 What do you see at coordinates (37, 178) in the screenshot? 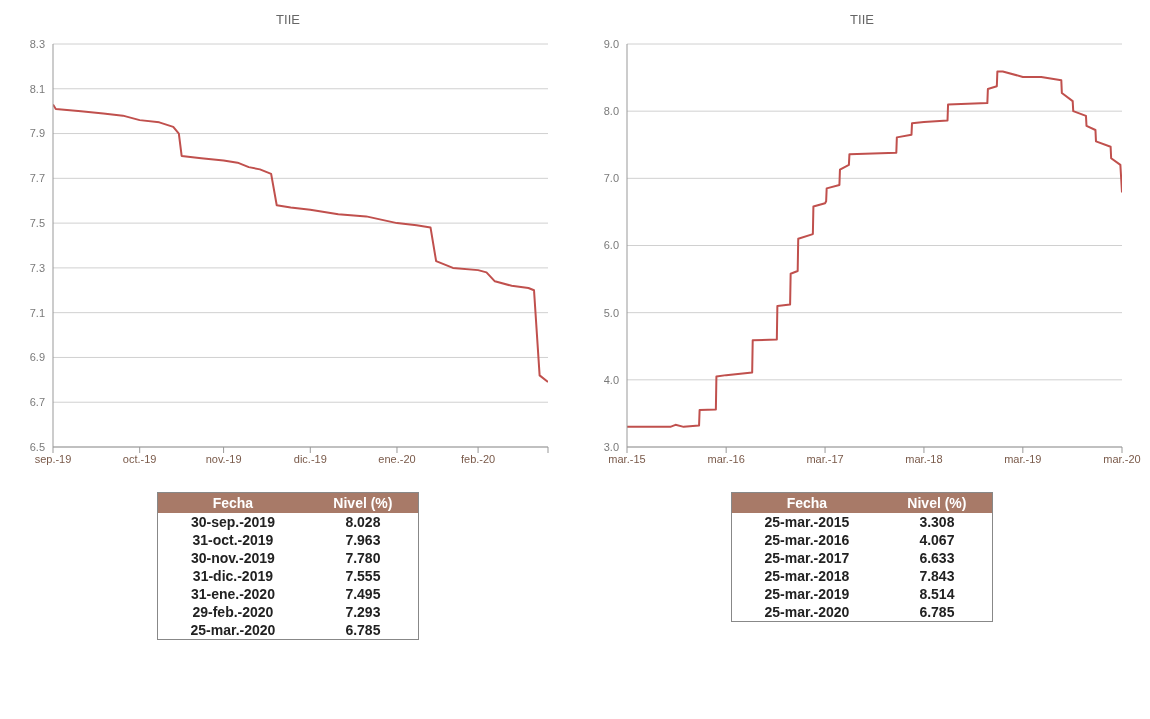
I see `y-tick-label: 7.7` at bounding box center [37, 178].